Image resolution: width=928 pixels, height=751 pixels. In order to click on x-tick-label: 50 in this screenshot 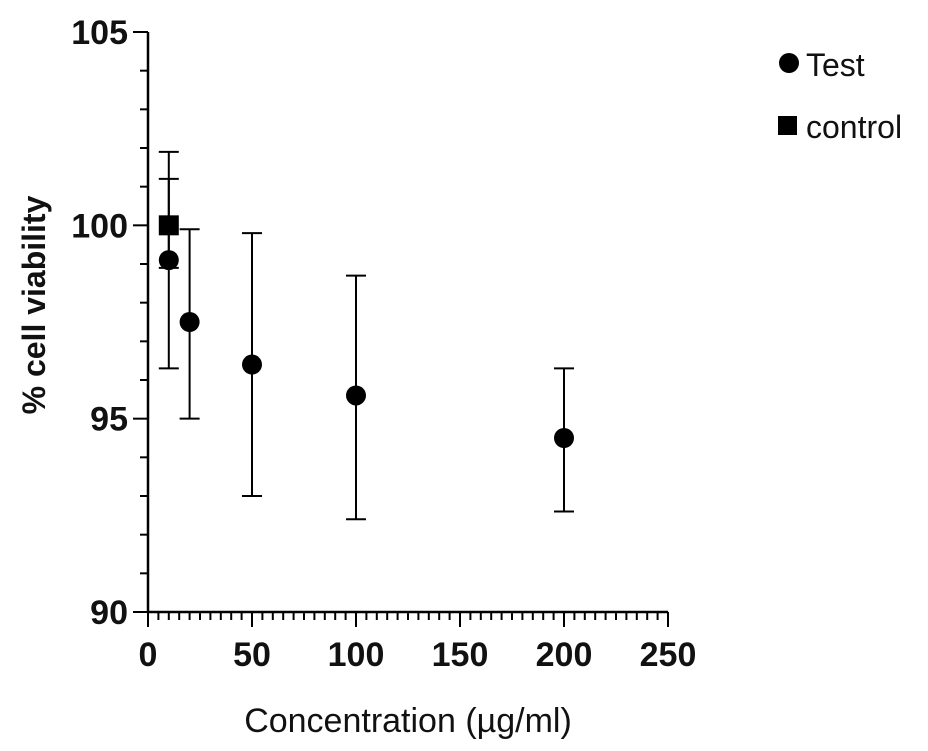, I will do `click(252, 655)`.